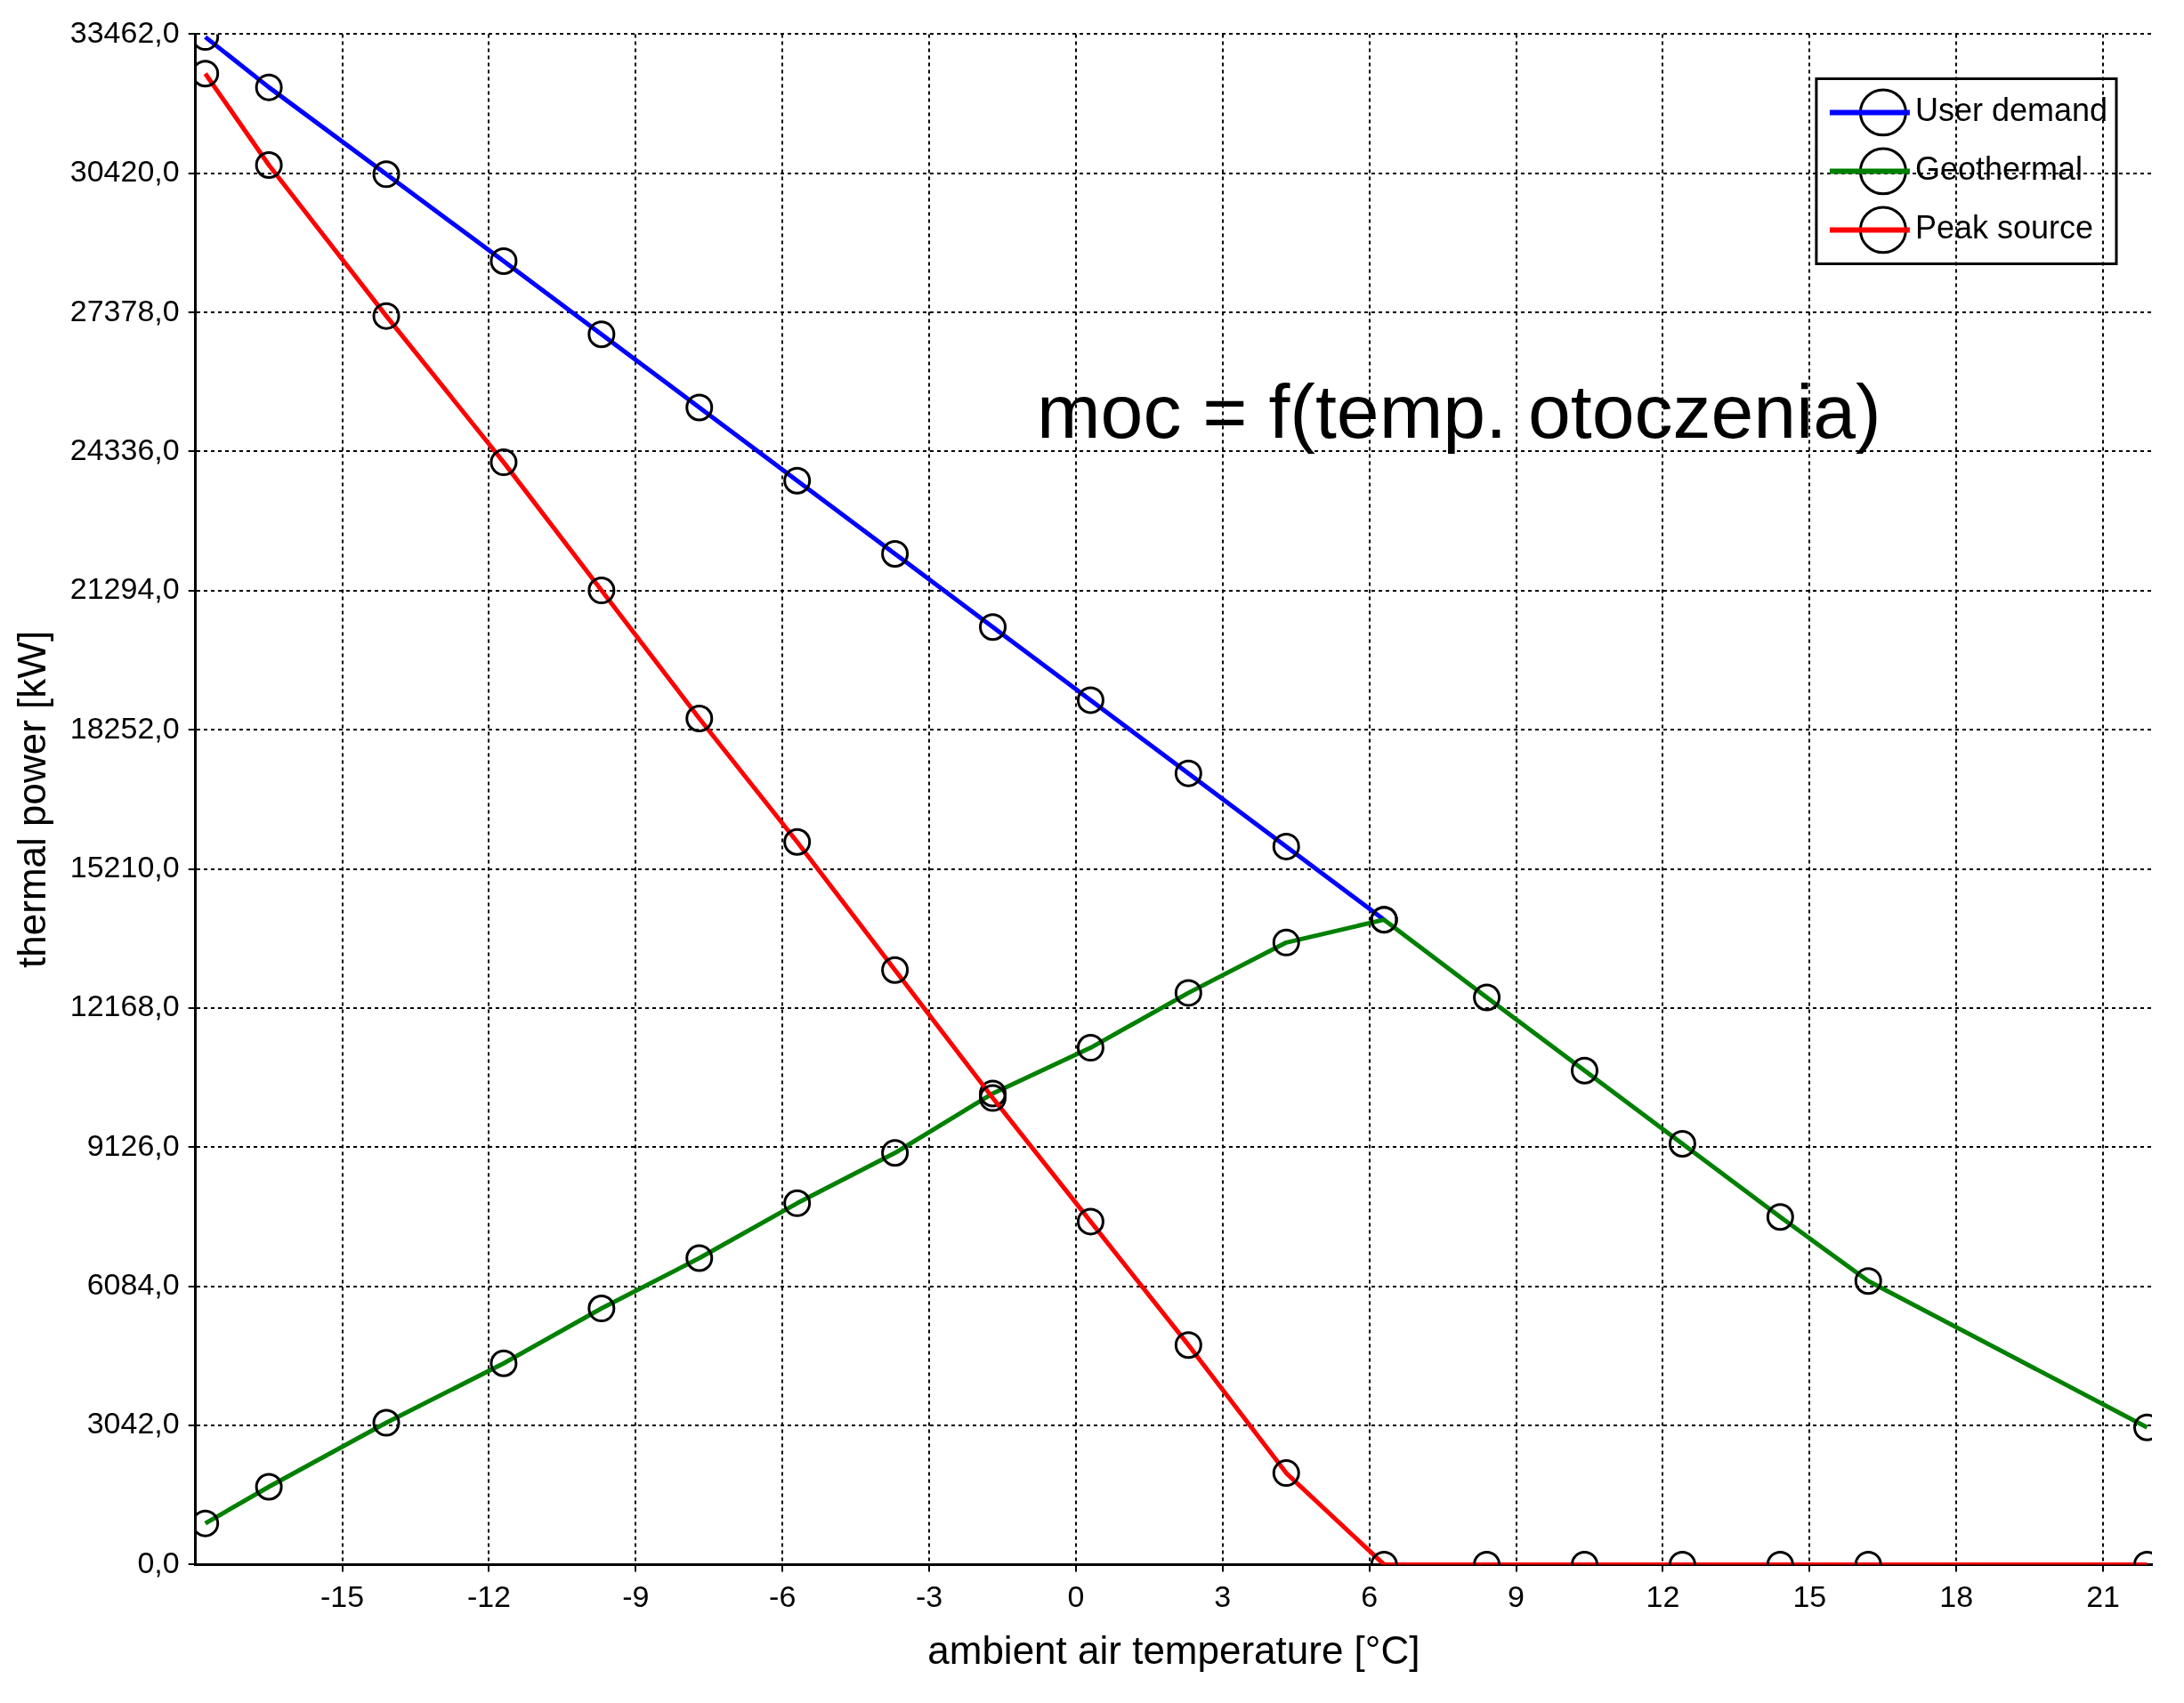 This screenshot has width=2184, height=1703. Describe the element at coordinates (1173, 1649) in the screenshot. I see `x-axis-title: ambient air temperature [°C]` at that location.